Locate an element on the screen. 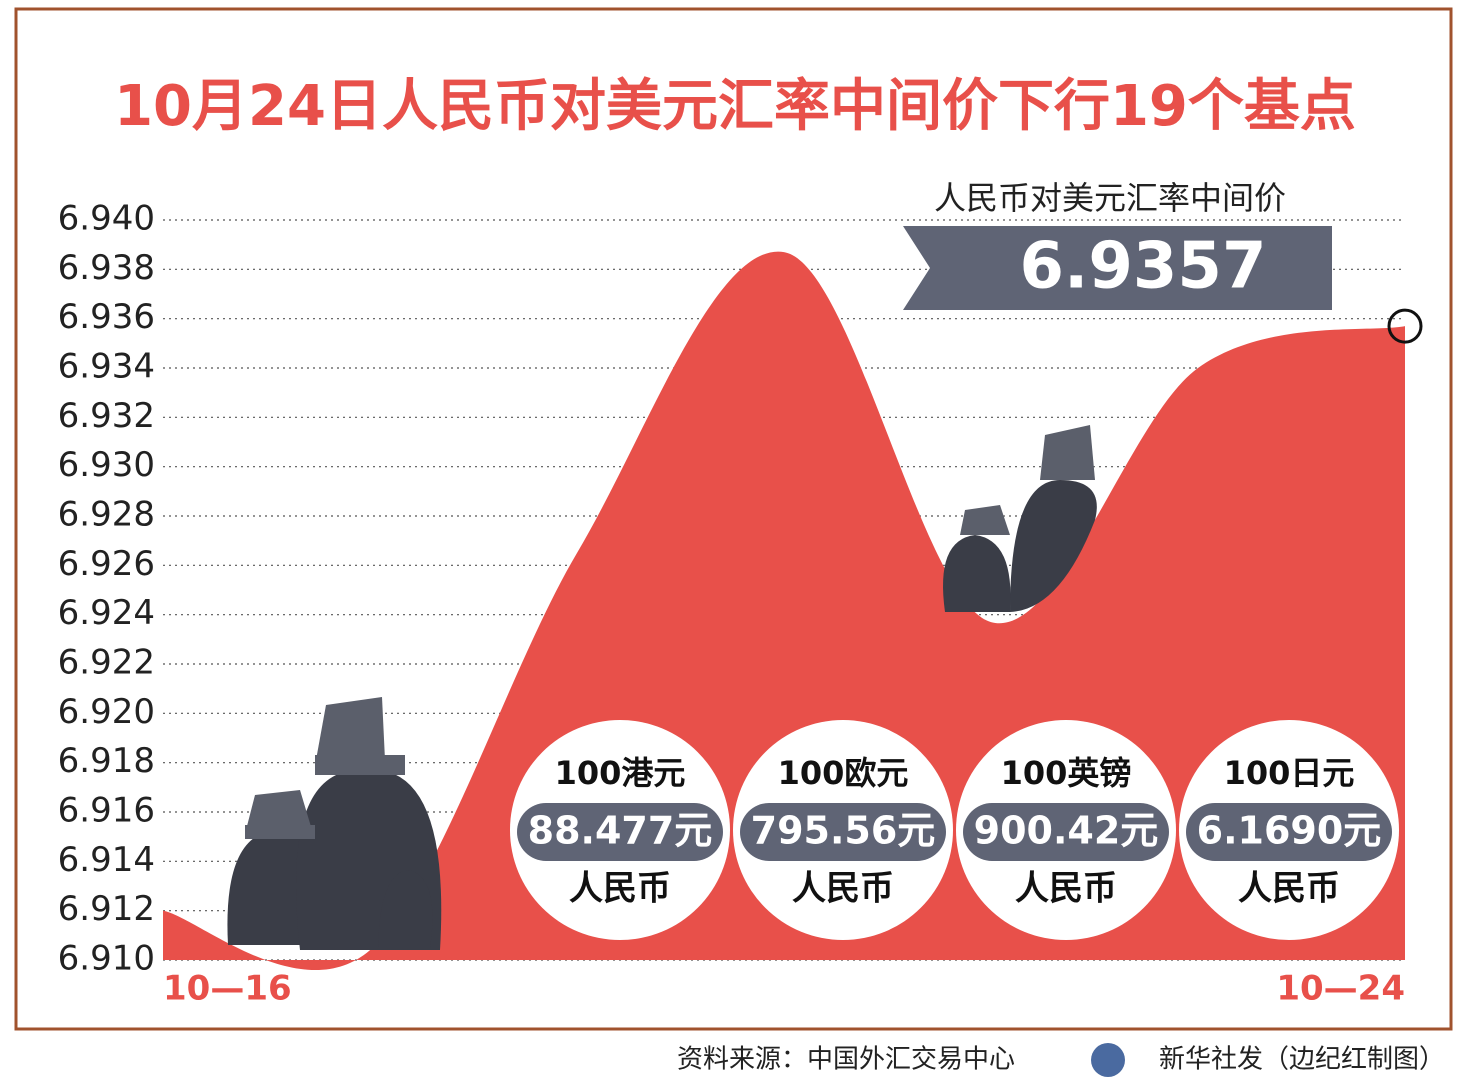 This screenshot has width=1465, height=1090. y-tick-label: 6.912 is located at coordinates (106, 909).